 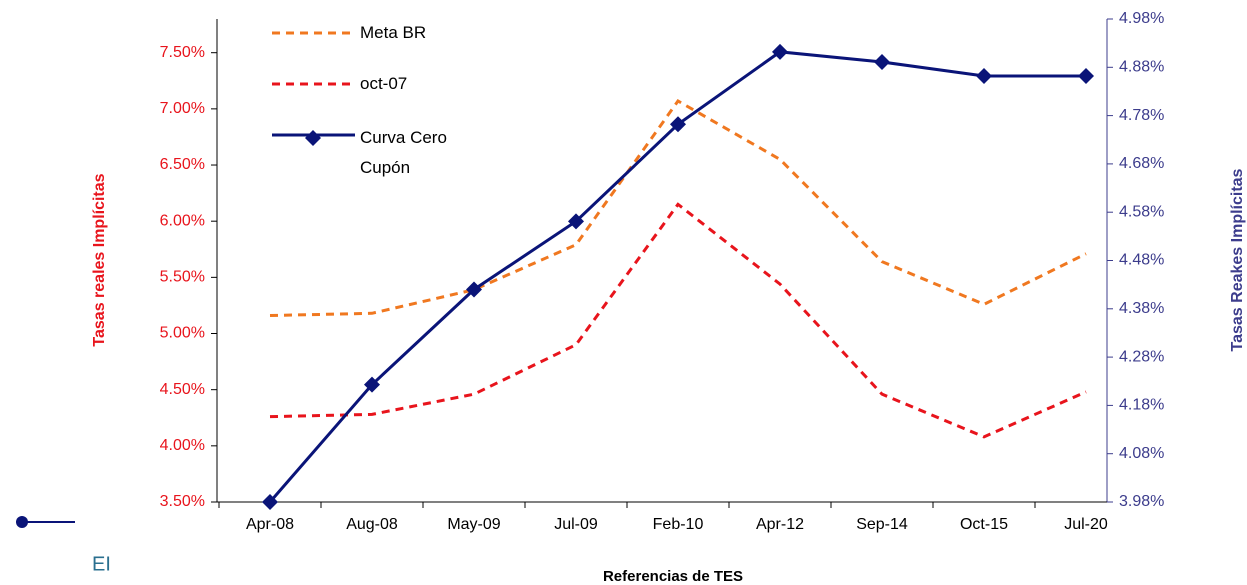 What do you see at coordinates (182, 277) in the screenshot?
I see `y-tick-label: 5.50%` at bounding box center [182, 277].